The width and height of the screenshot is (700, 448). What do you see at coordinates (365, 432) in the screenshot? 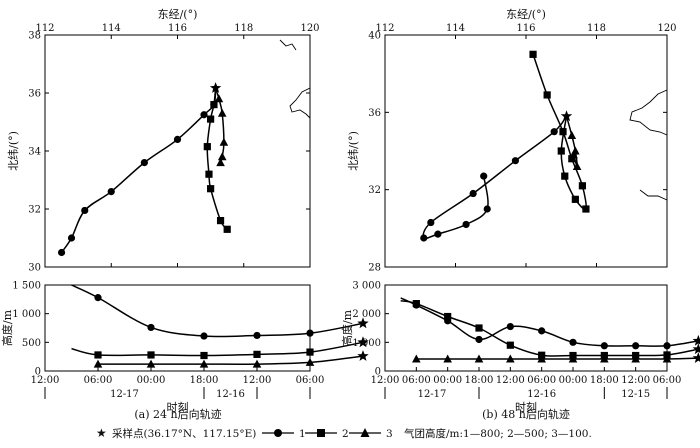
I see `legend-series-3-icon` at bounding box center [365, 432].